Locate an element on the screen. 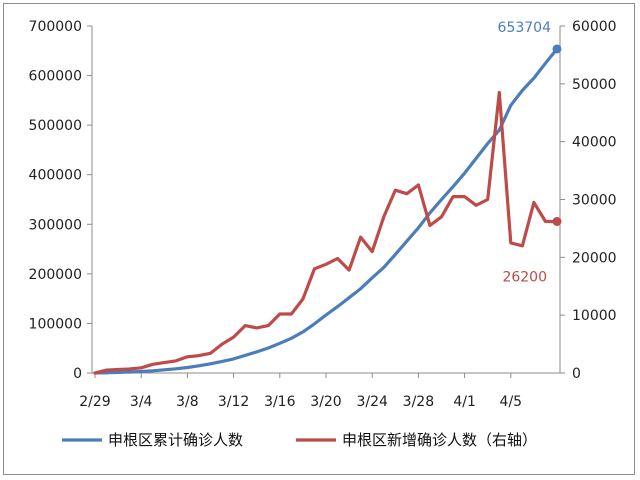 This screenshot has height=480, width=640. y-left-tick-label: 600000 is located at coordinates (55, 77).